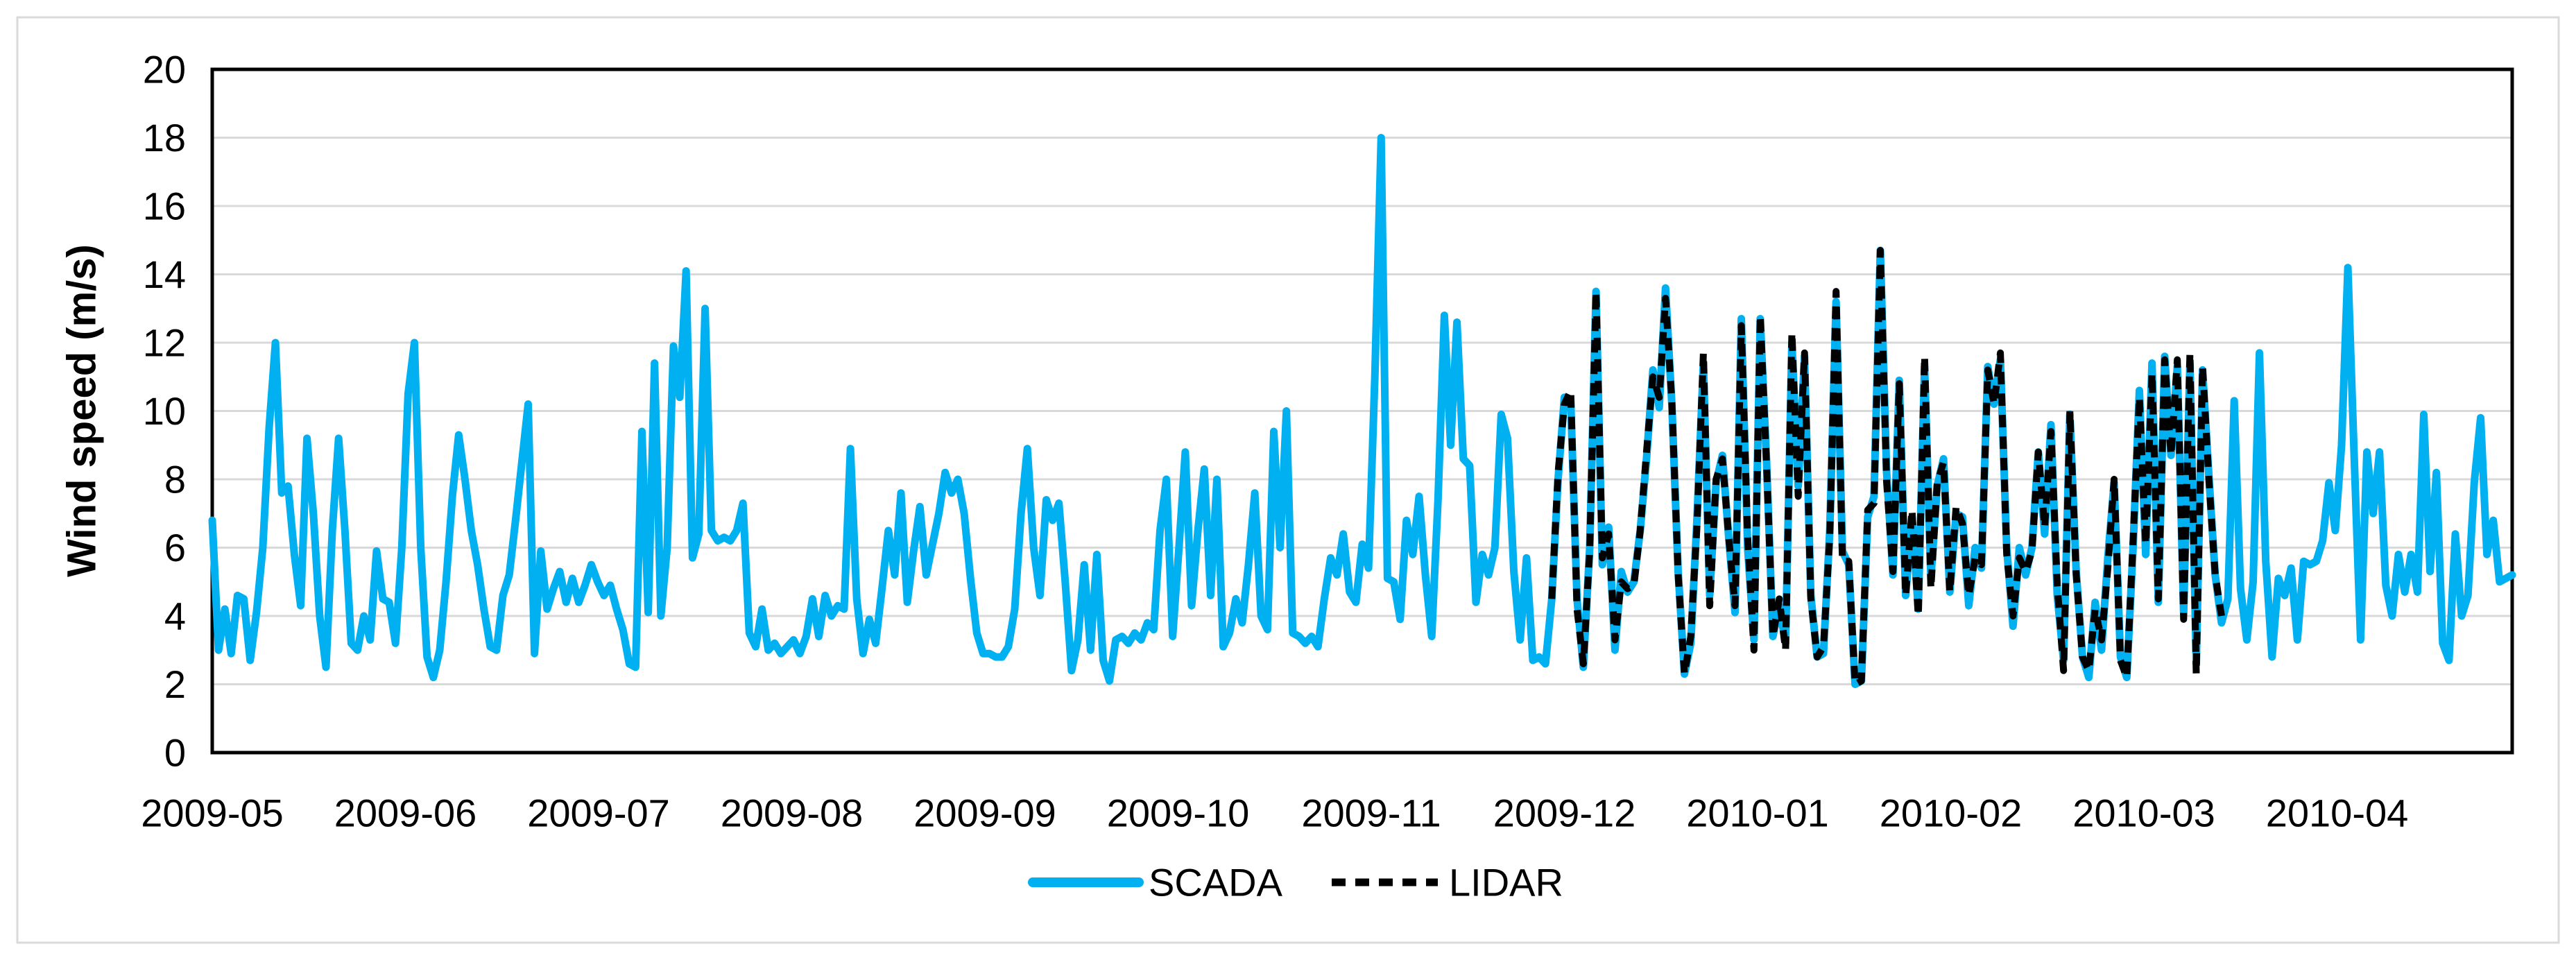  What do you see at coordinates (2143, 813) in the screenshot?
I see `x-axis-tick-label: 2010-03` at bounding box center [2143, 813].